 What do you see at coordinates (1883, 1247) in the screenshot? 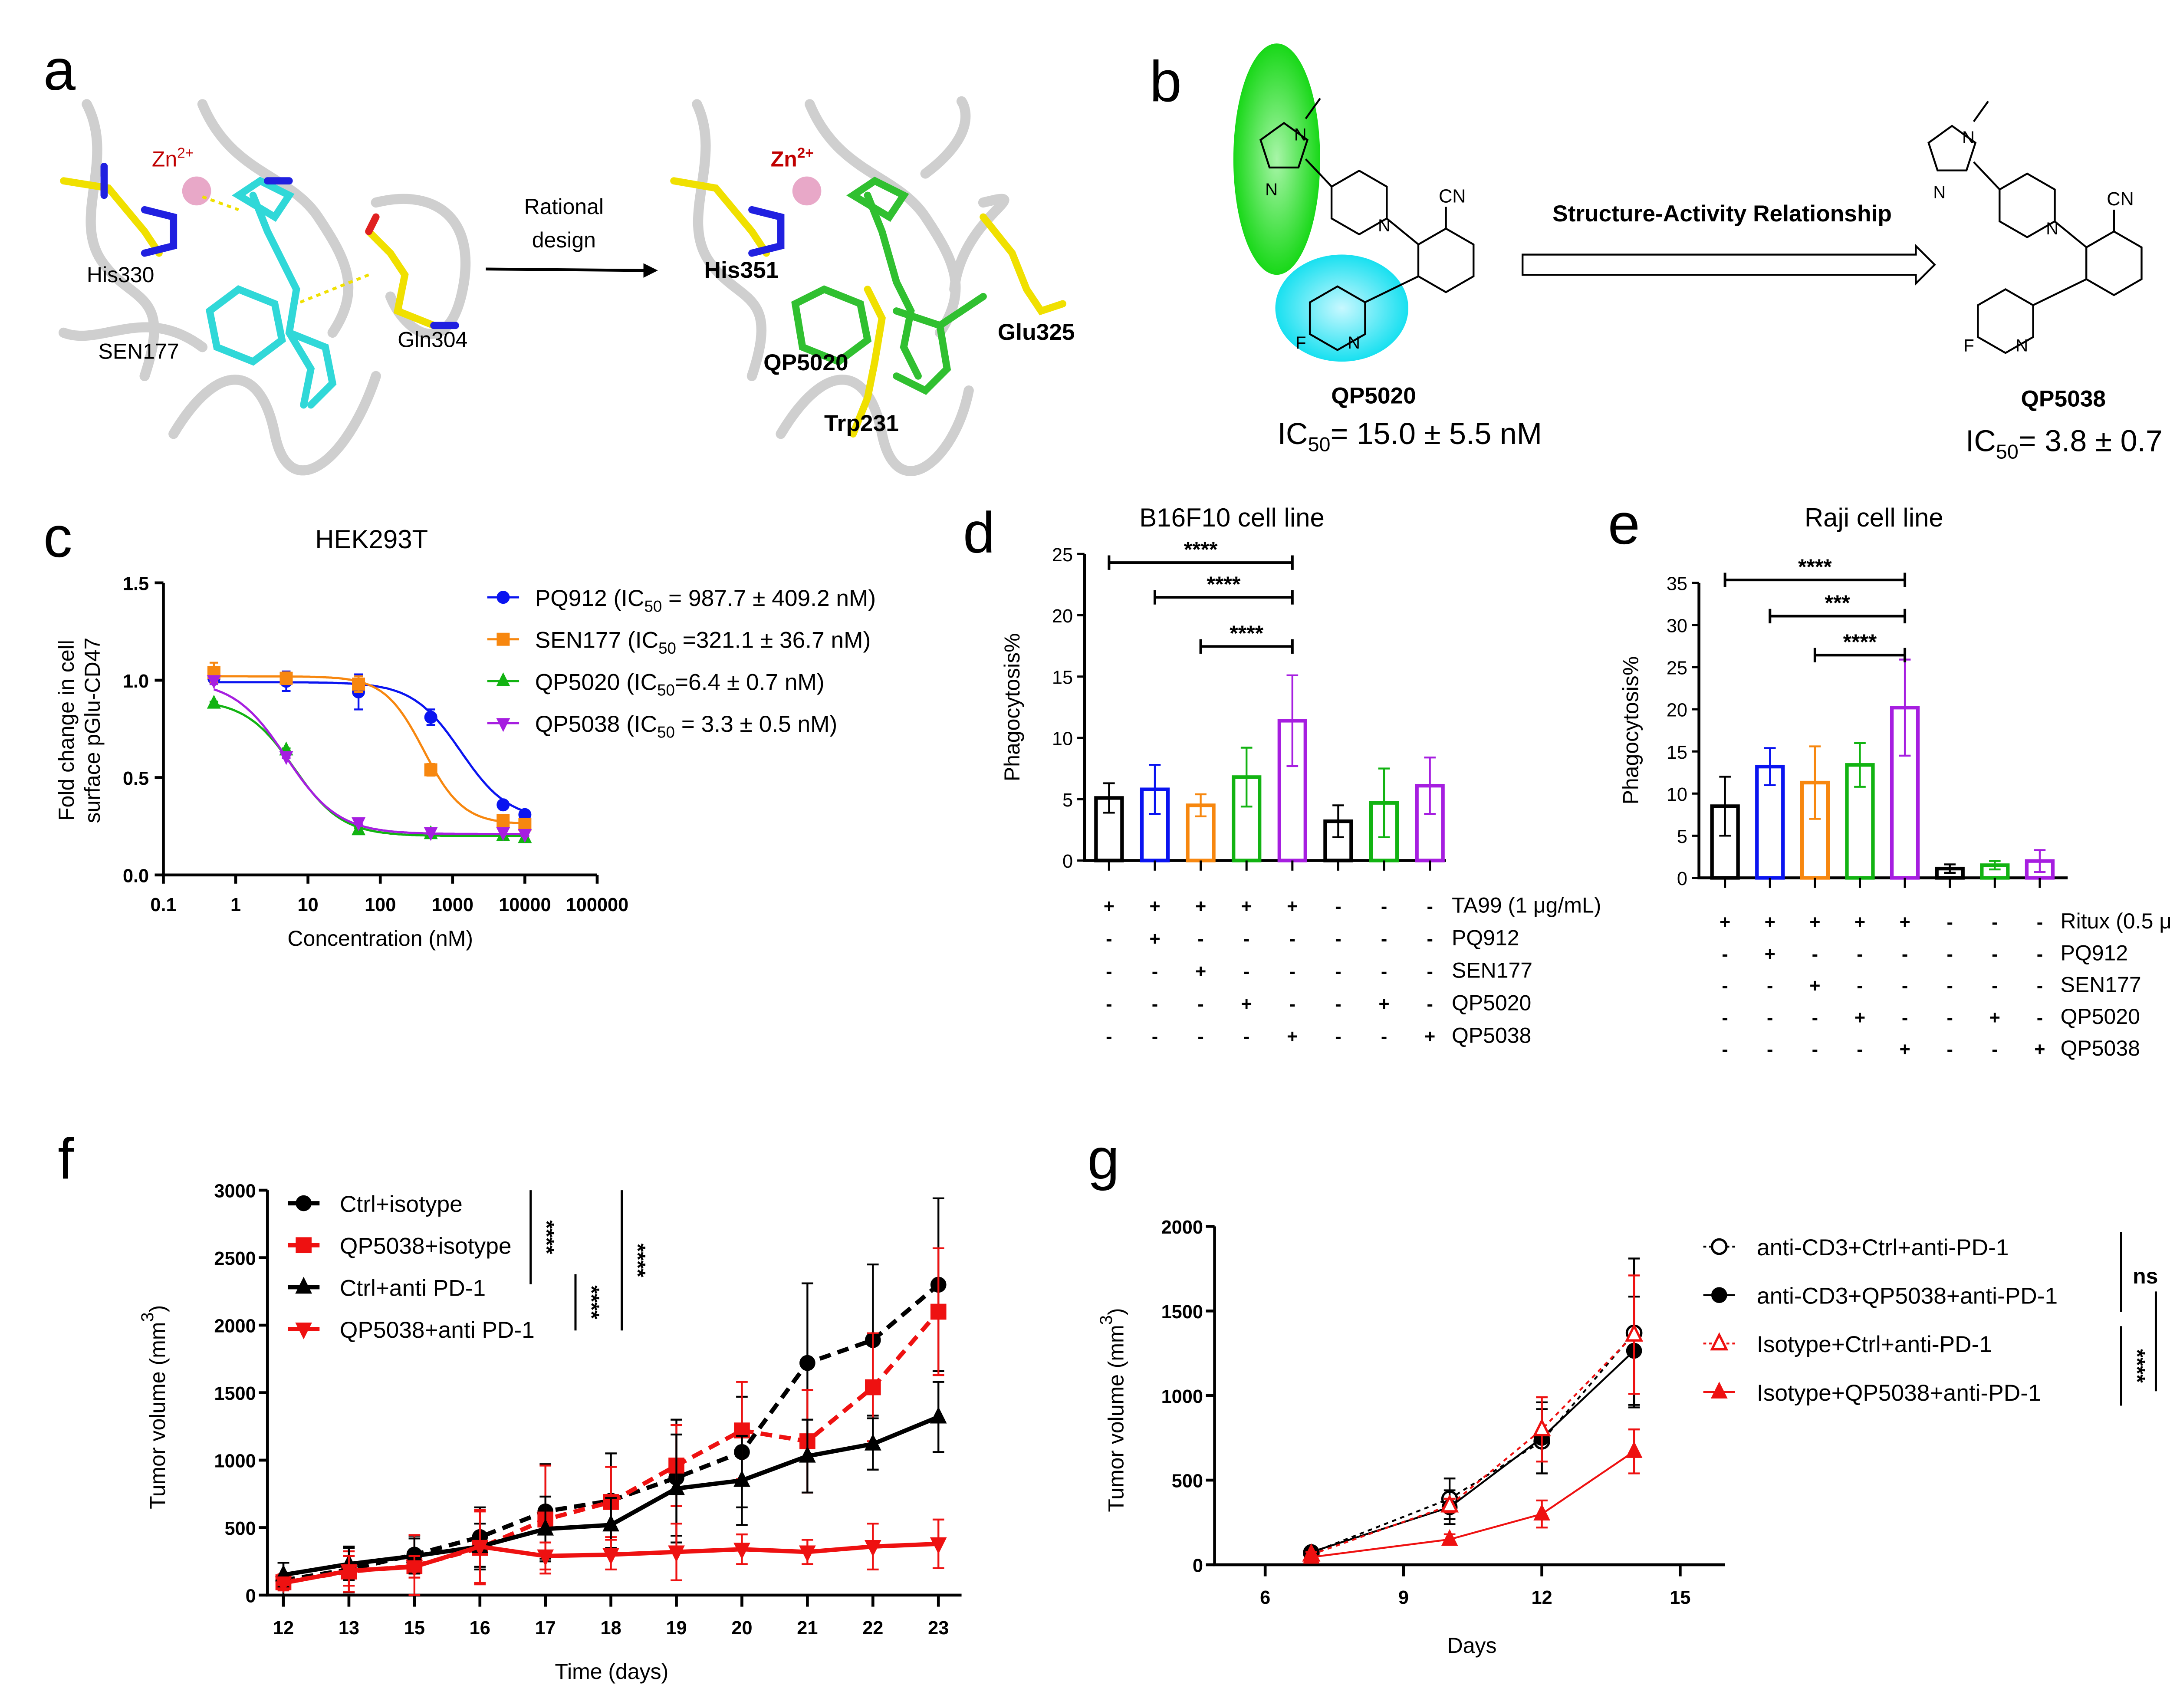
I see `legend-label: anti-CD3+Ctrl+anti-PD-1` at bounding box center [1883, 1247].